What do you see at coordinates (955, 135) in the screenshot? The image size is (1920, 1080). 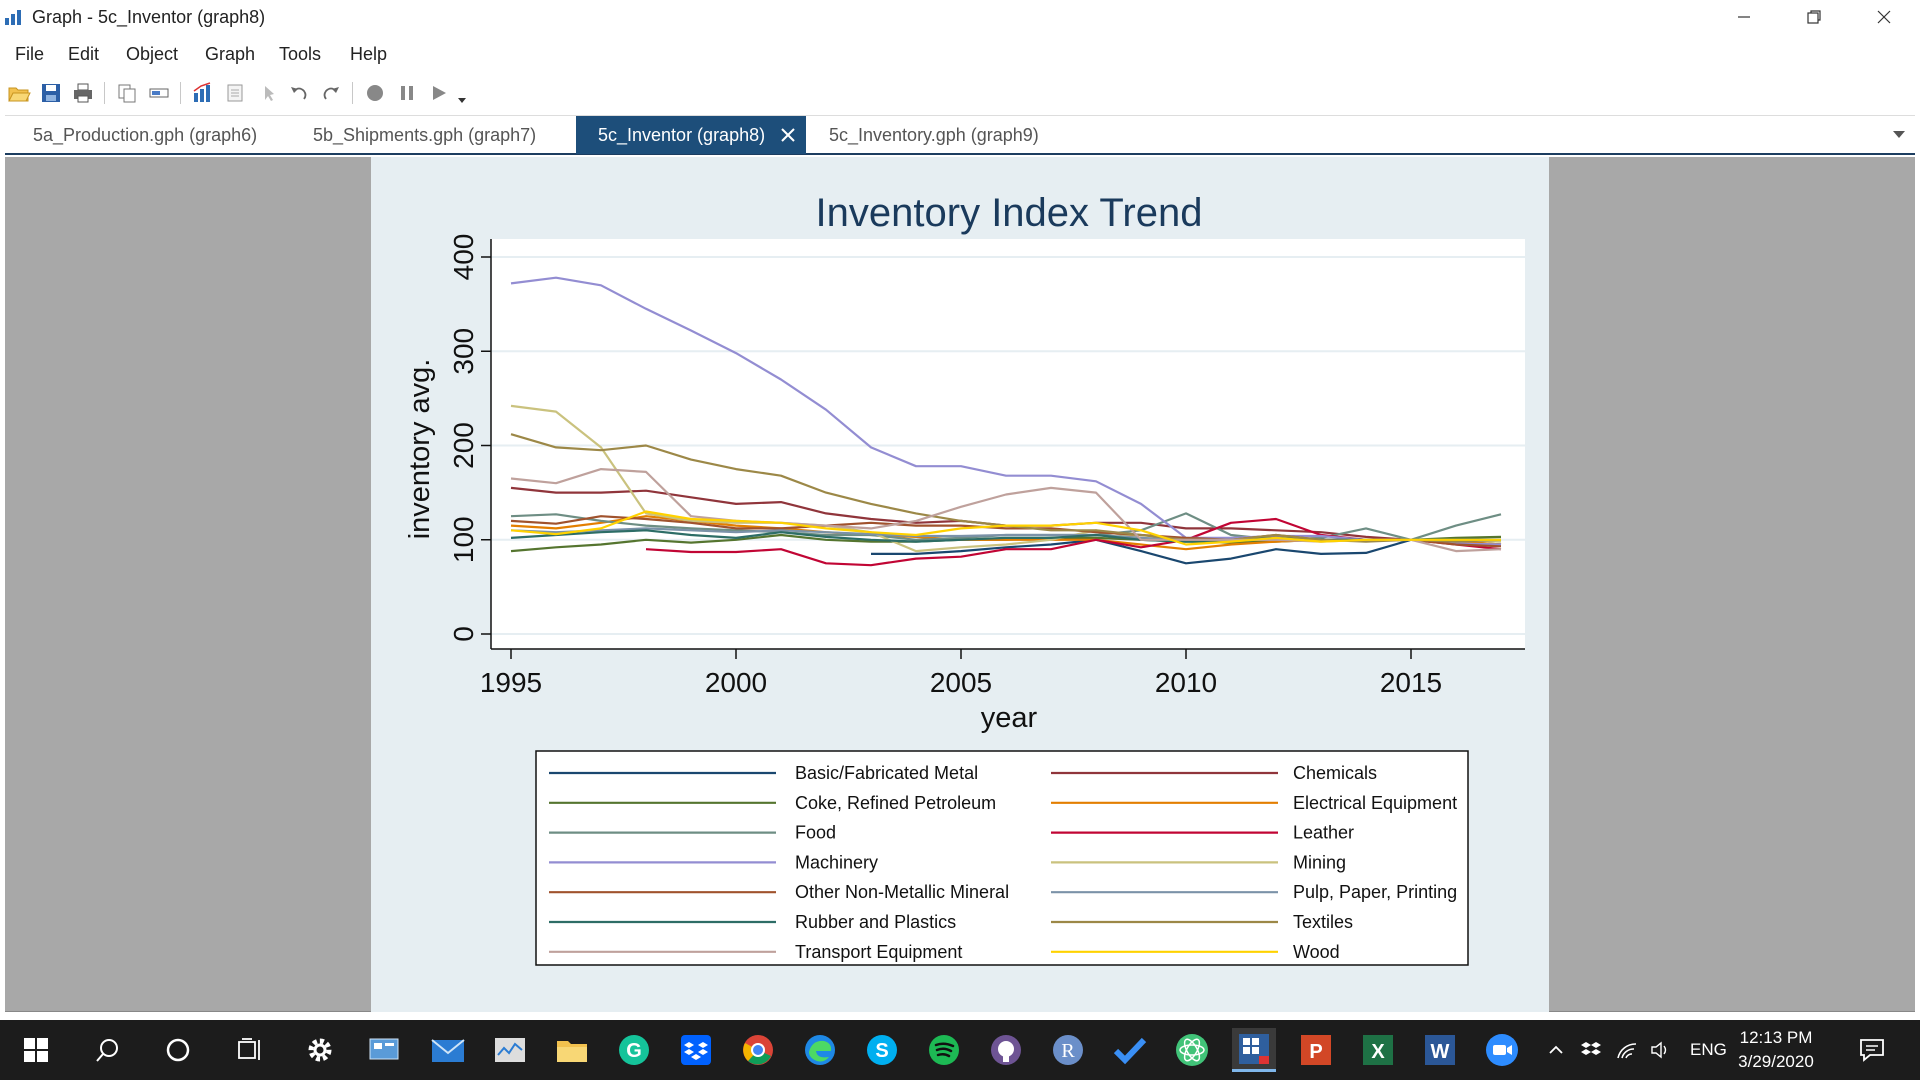 I see `tab-5c-inventory: 5c_Inventory.gph (graph9)` at bounding box center [955, 135].